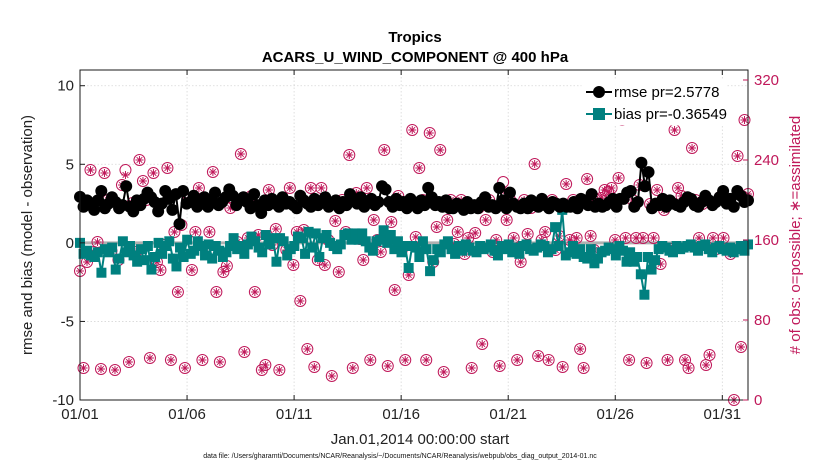 Image resolution: width=830 pixels, height=470 pixels. I want to click on y-tick-label-right: 80, so click(762, 320).